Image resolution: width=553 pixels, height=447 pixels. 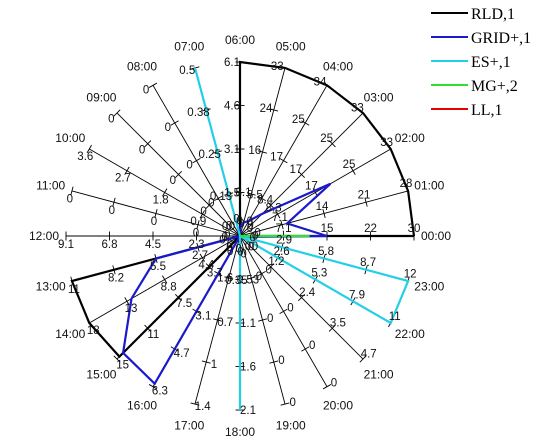 What do you see at coordinates (410, 274) in the screenshot?
I see `tick-label: 12` at bounding box center [410, 274].